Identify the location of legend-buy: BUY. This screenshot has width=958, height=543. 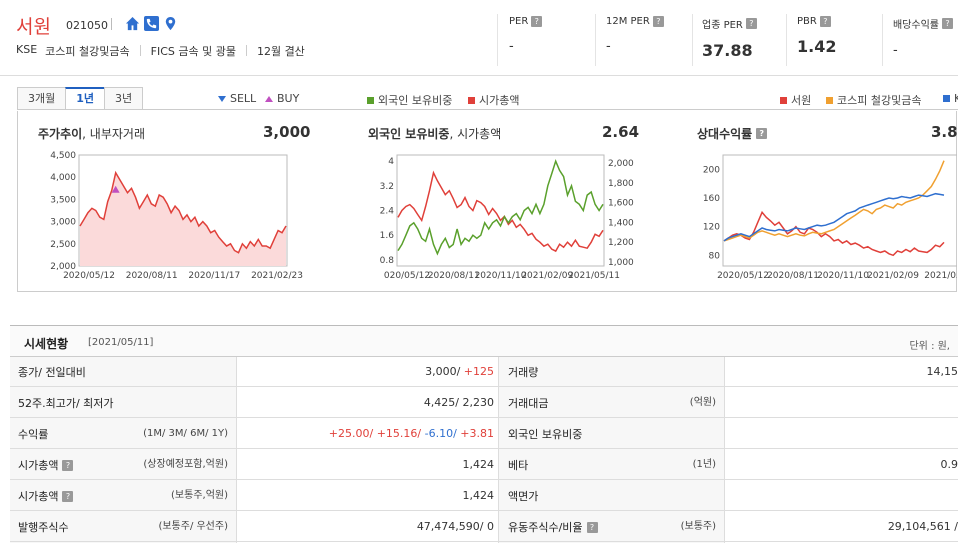
(282, 98).